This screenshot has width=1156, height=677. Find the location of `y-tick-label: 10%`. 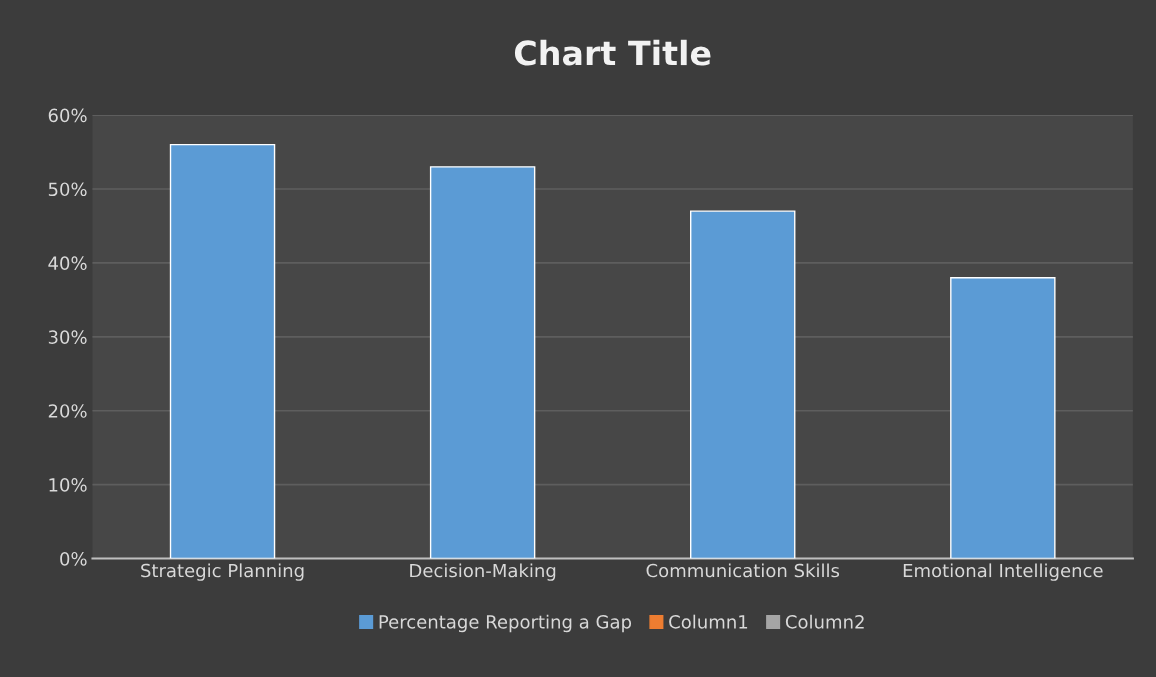

y-tick-label: 10% is located at coordinates (68, 485).